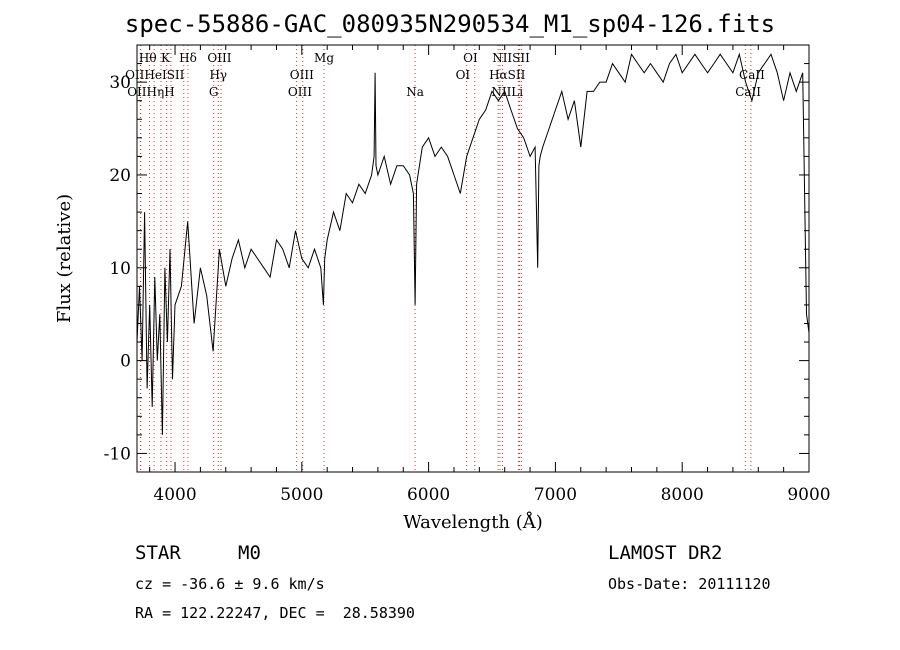  I want to click on line-label-0: Hθ, so click(148, 58).